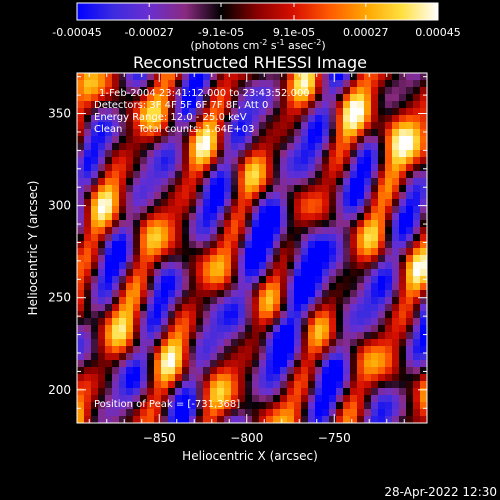  What do you see at coordinates (33, 248) in the screenshot?
I see `y-axis-label: Heliocentric Y (arcsec)` at bounding box center [33, 248].